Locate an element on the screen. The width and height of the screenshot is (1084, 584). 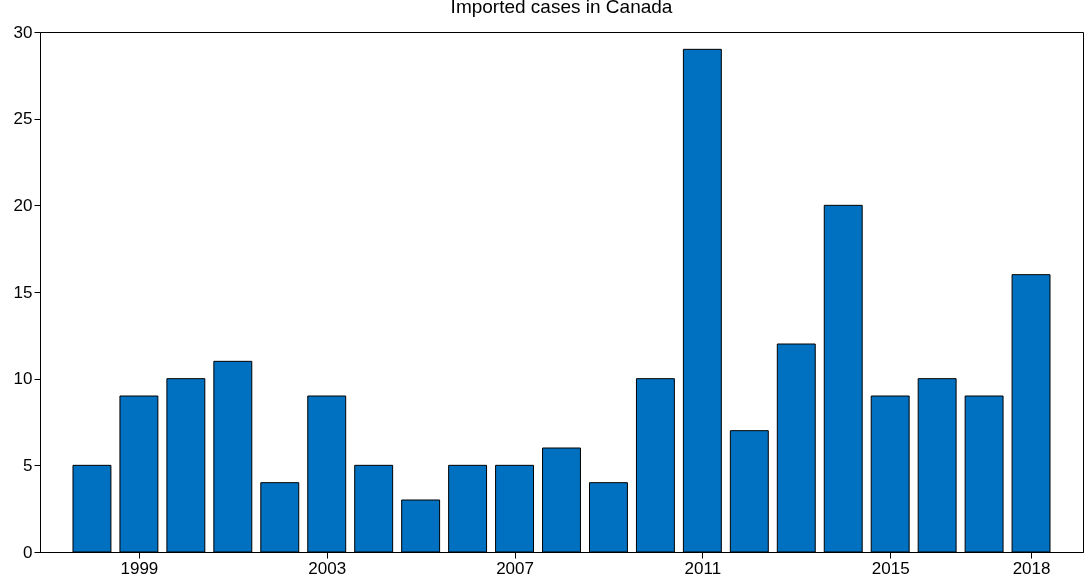
x-tick-label: 2003 is located at coordinates (327, 568).